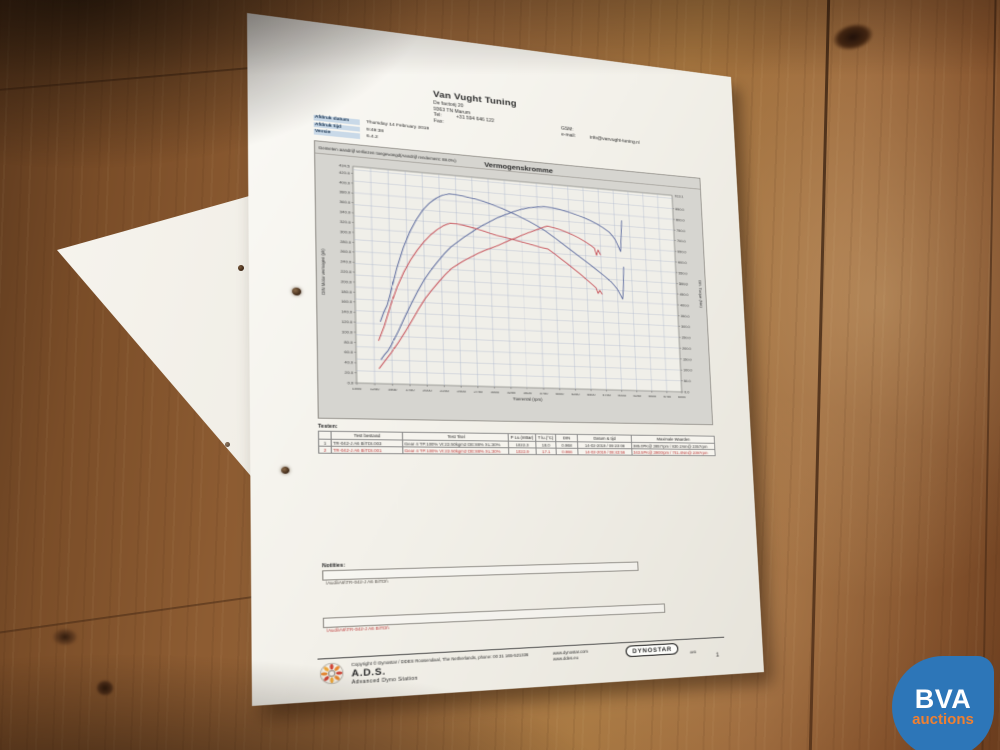  Describe the element at coordinates (652, 396) in the screenshot. I see `svg-text: 5500` at that location.